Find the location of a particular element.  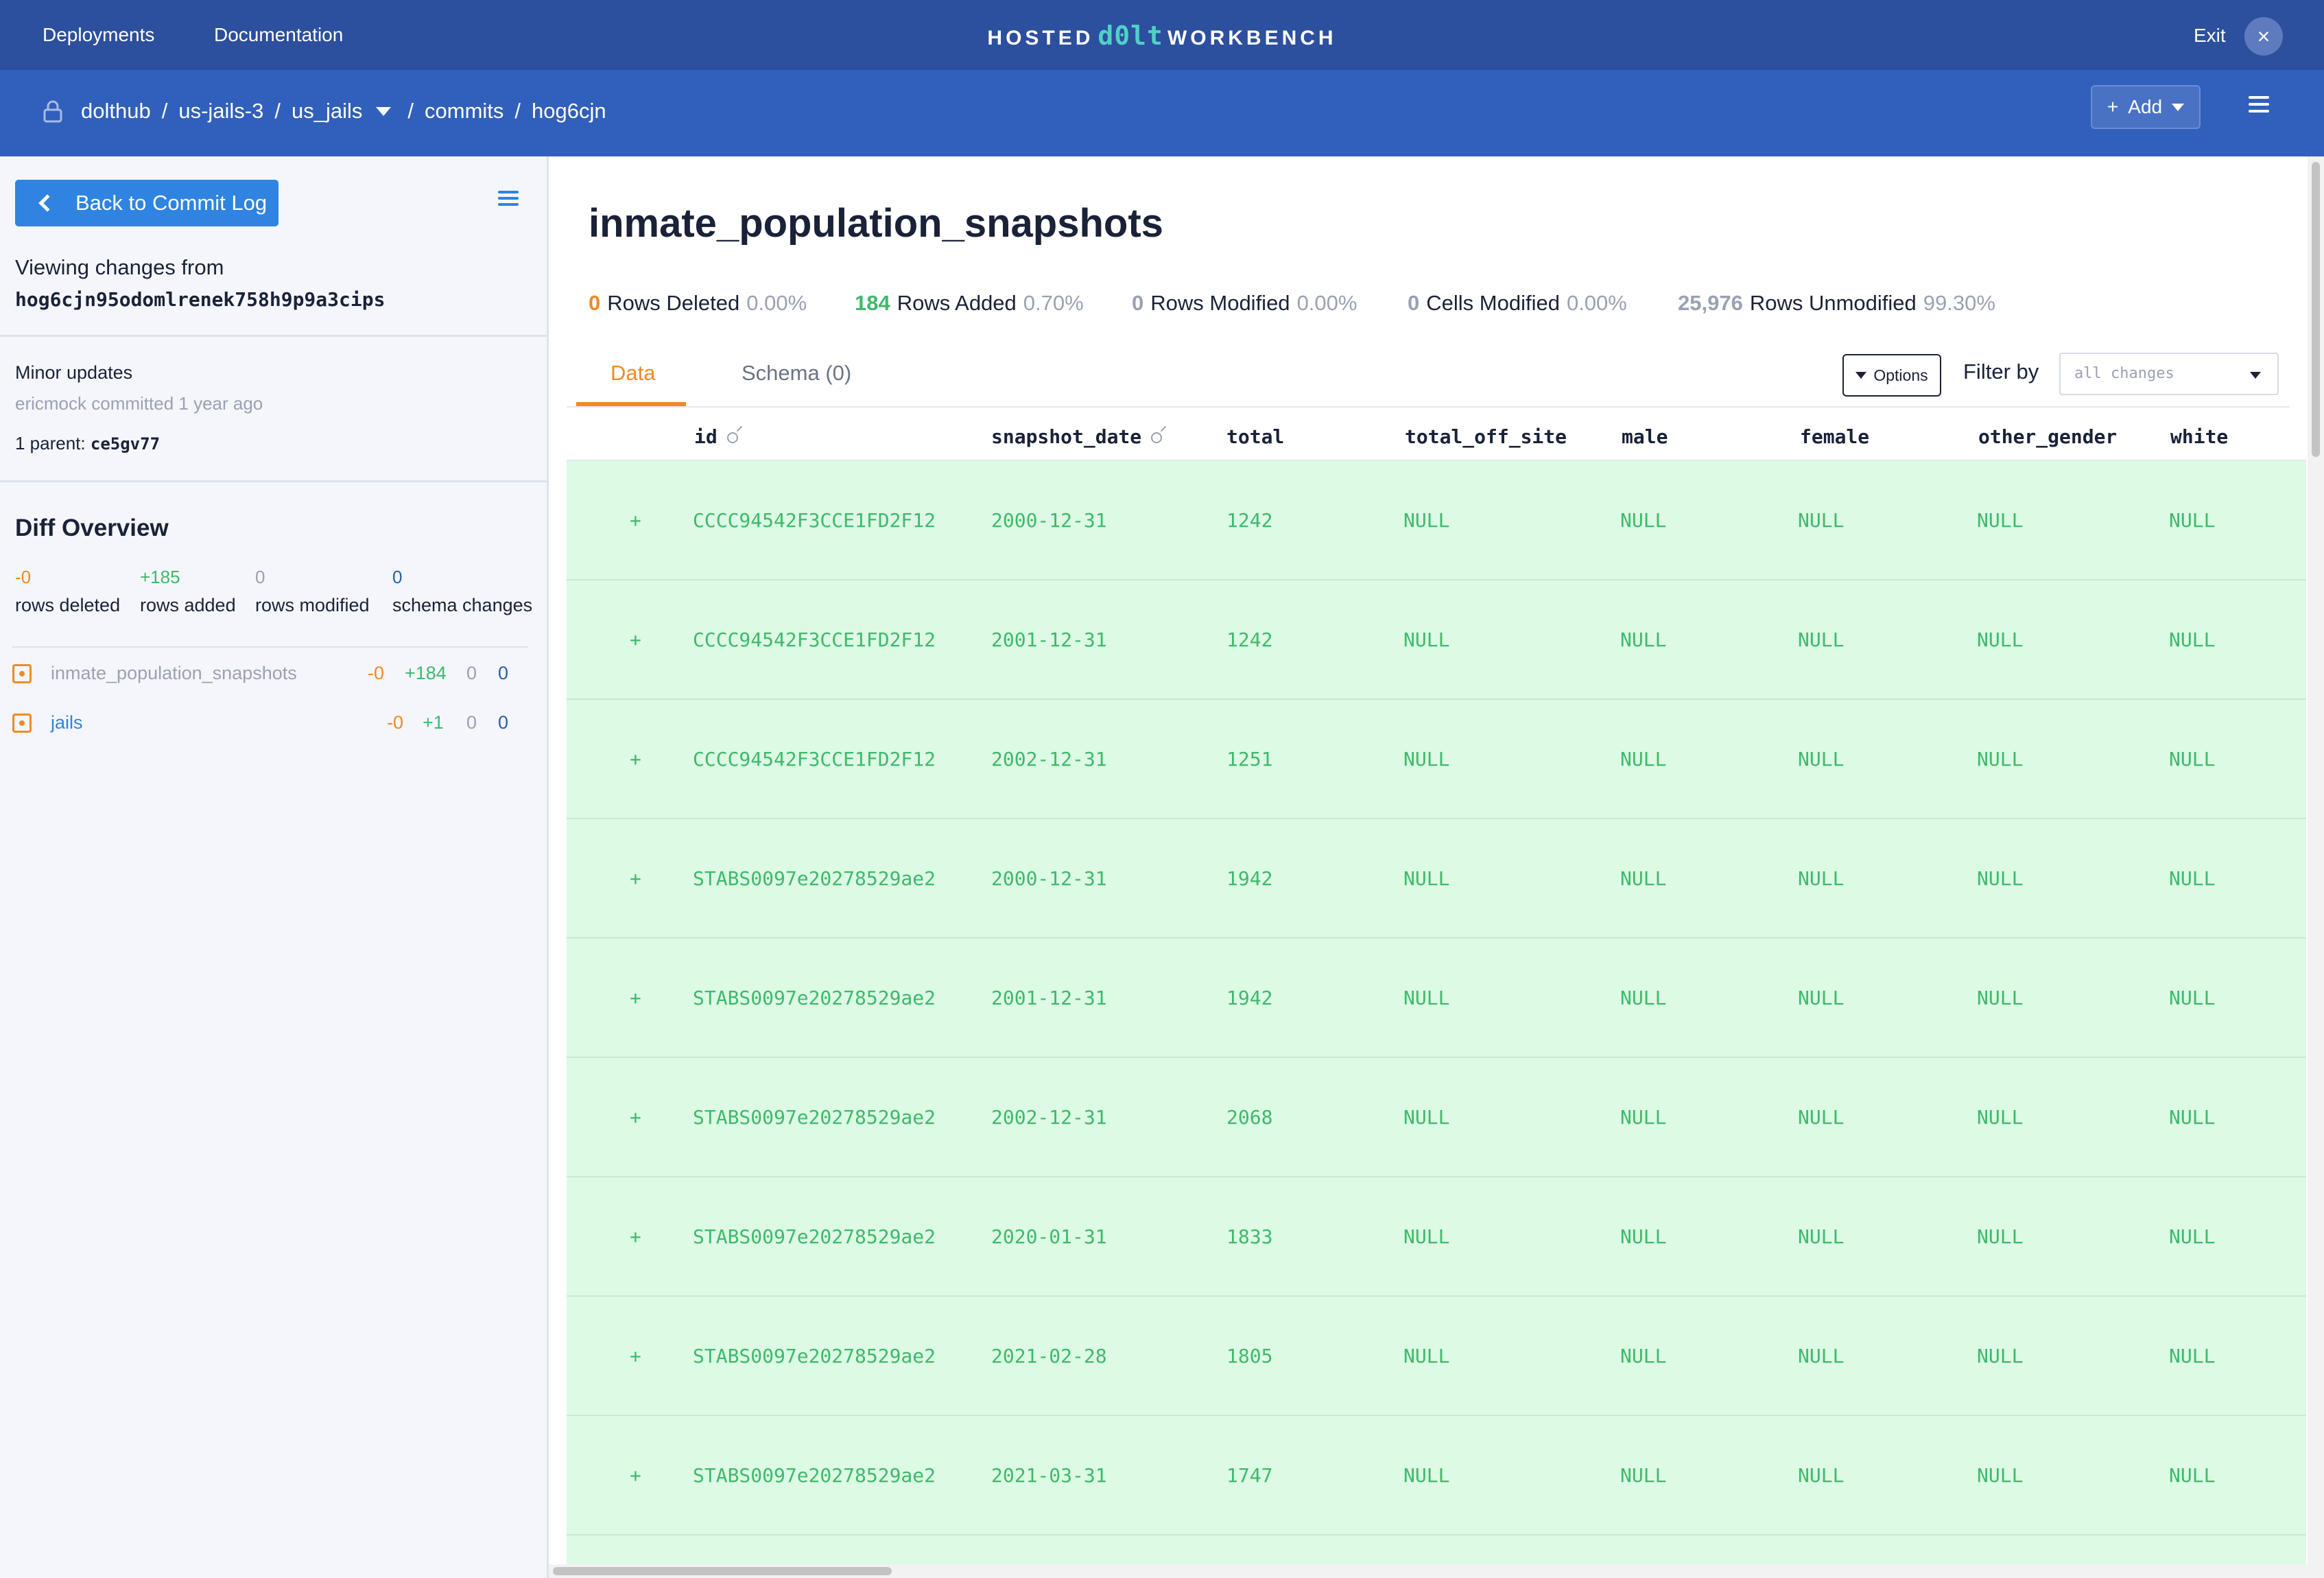

cell-snapshot-date: 2021-03-31 is located at coordinates (1049, 1475).